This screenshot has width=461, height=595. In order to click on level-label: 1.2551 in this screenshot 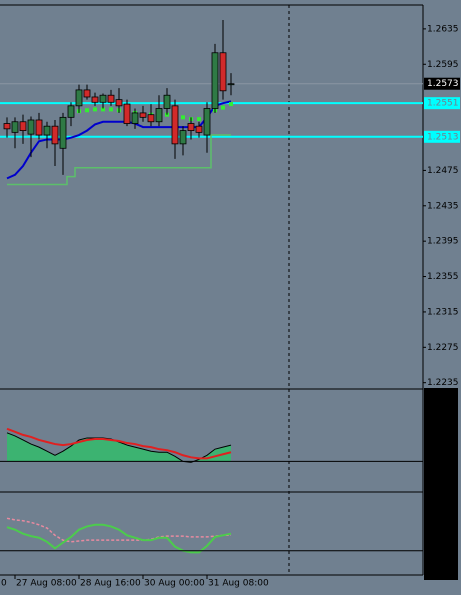, I will do `click(443, 104)`.